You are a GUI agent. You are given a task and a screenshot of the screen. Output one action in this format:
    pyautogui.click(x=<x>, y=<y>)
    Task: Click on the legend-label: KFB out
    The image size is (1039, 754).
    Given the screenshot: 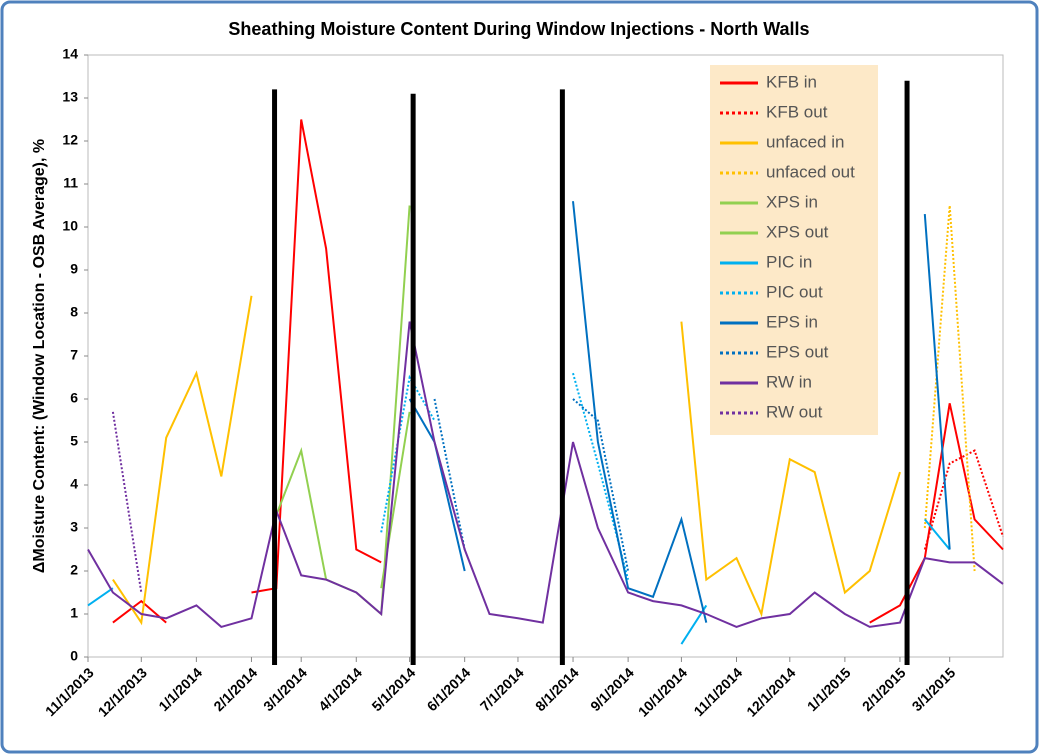 What is the action you would take?
    pyautogui.click(x=797, y=111)
    